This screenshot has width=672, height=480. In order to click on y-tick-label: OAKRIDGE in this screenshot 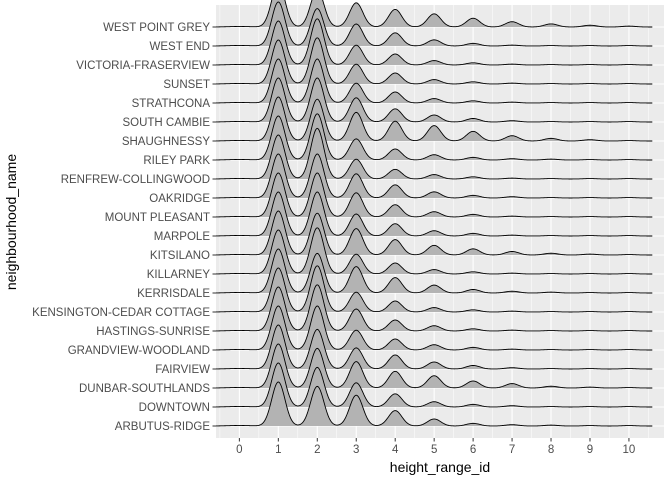, I will do `click(179, 199)`.